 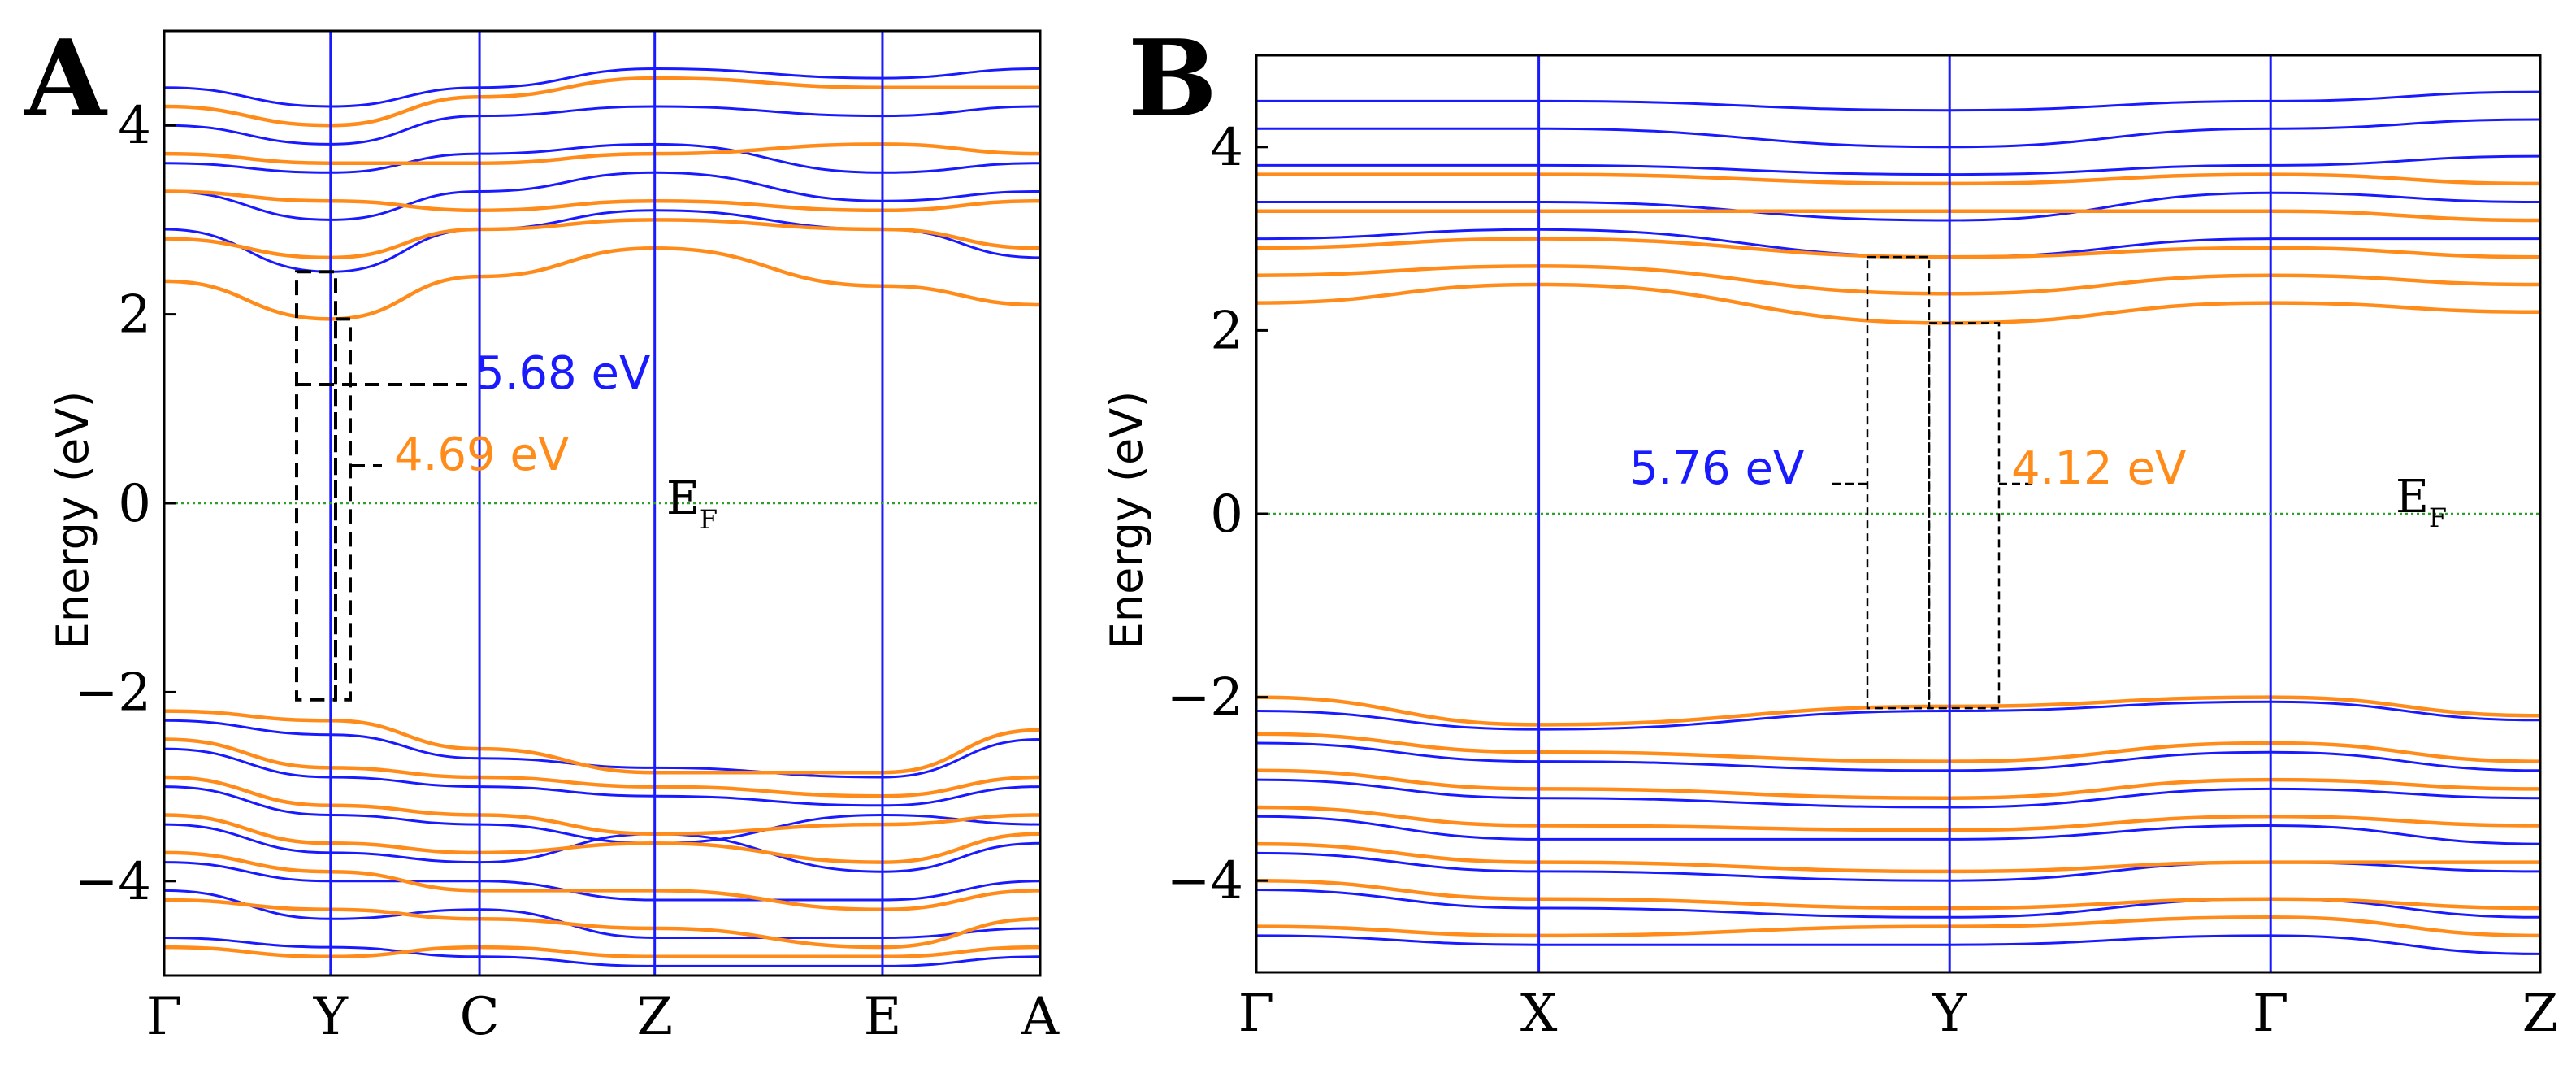 I want to click on kpoint-label-2: Y, so click(x=1949, y=1014).